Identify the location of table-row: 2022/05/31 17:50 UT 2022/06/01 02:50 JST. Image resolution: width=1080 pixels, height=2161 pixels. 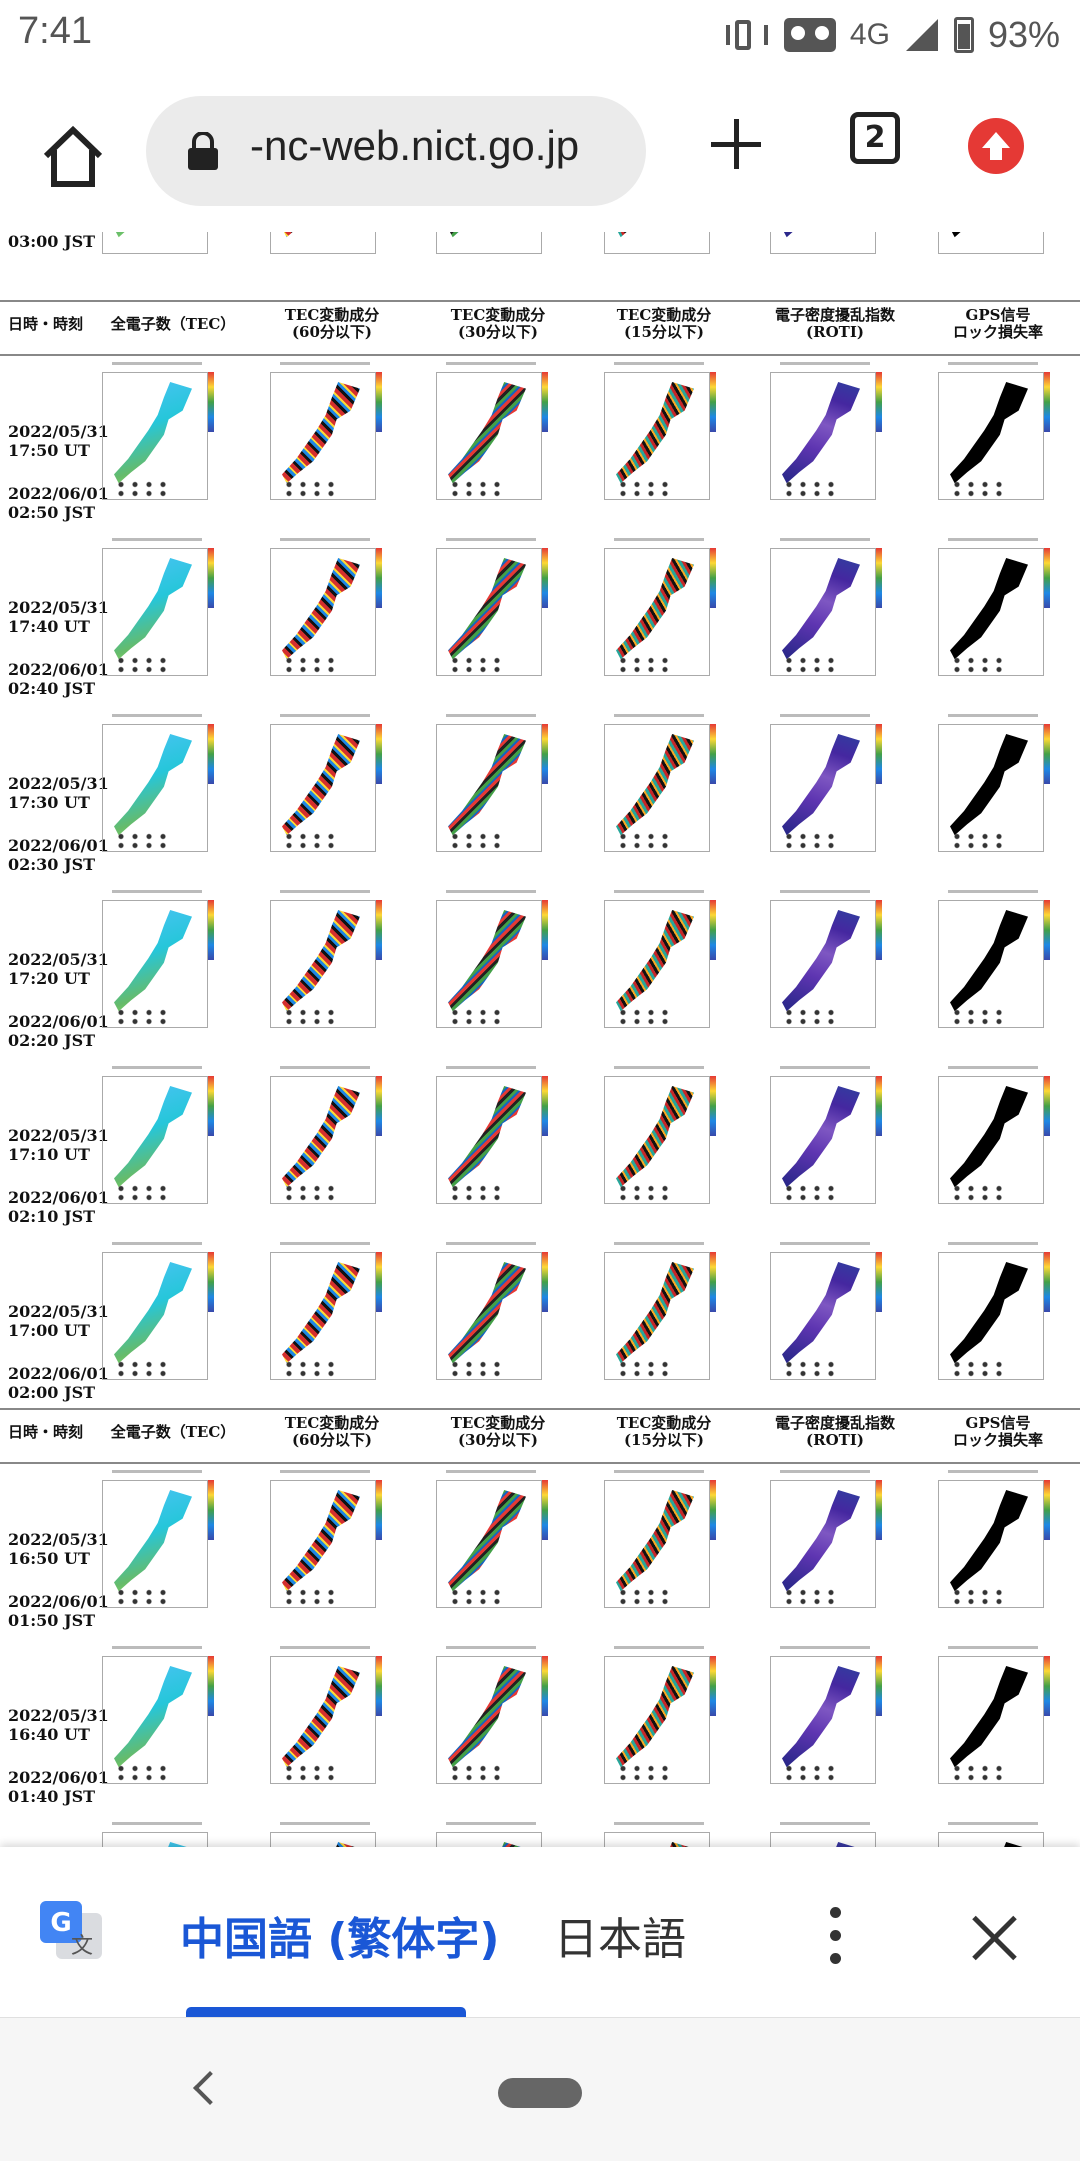
(540, 446).